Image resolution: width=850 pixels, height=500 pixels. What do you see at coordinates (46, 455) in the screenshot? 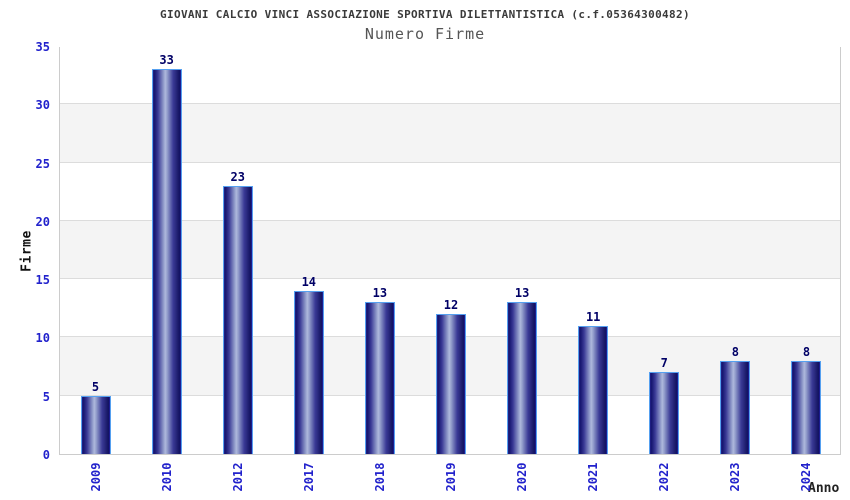
I see `y-tick-label: 0` at bounding box center [46, 455].